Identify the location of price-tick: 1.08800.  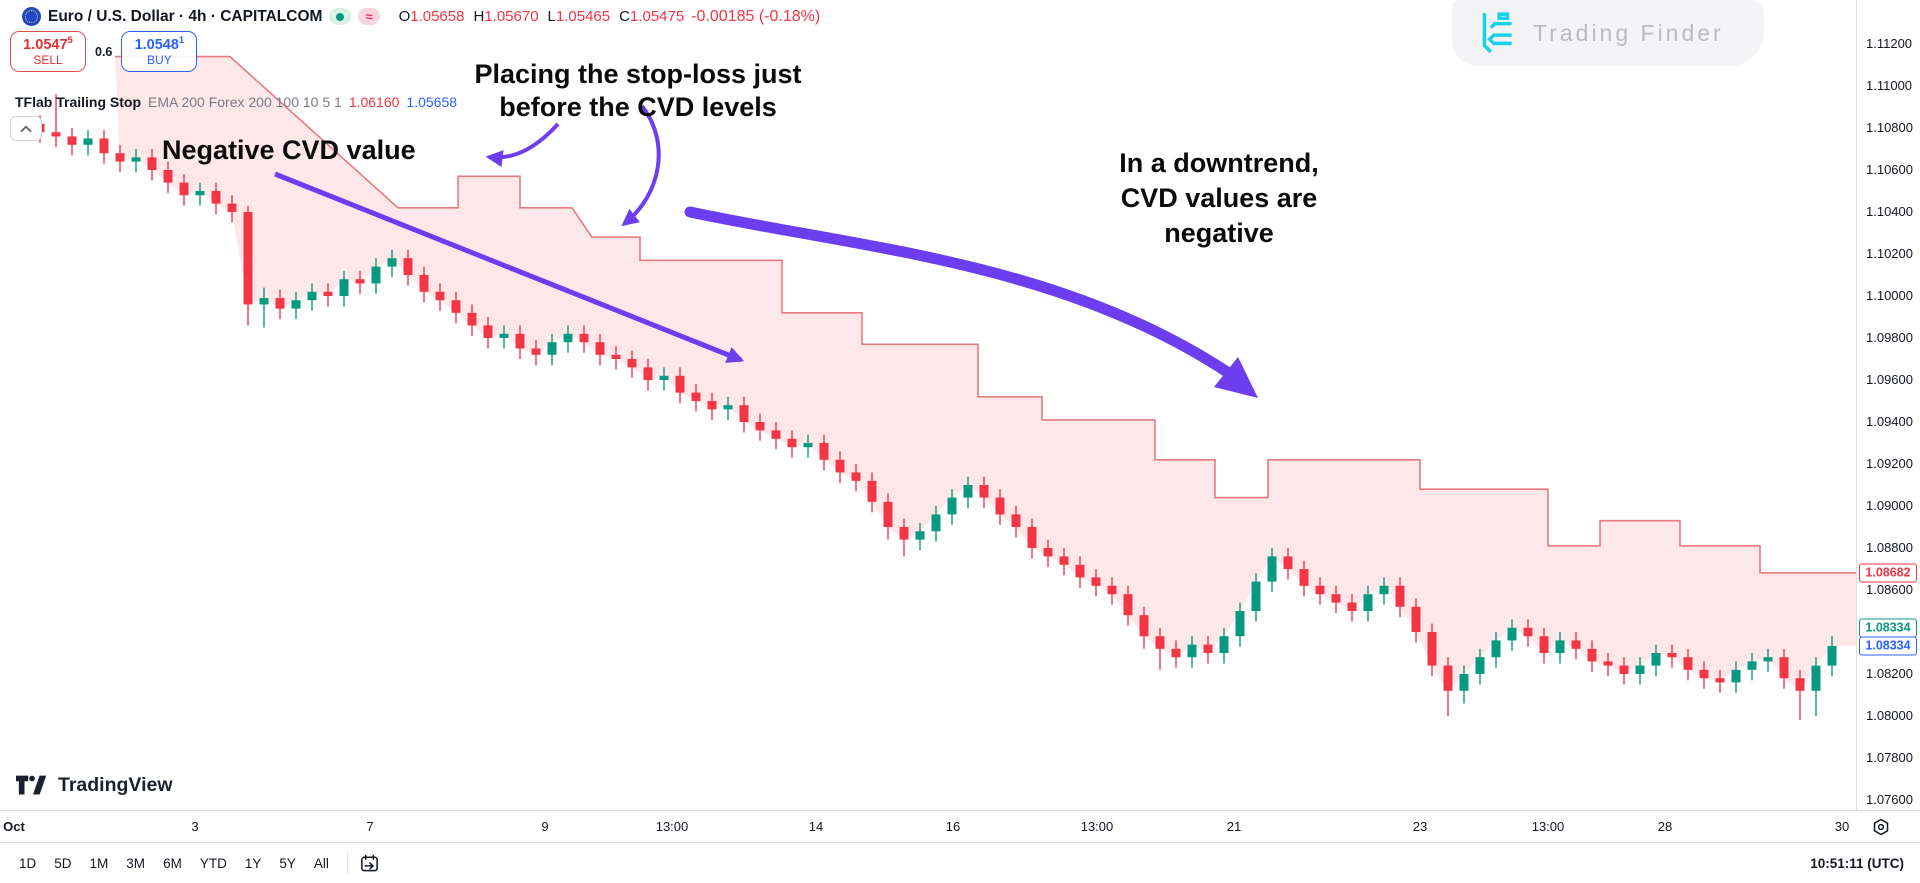
(1889, 547).